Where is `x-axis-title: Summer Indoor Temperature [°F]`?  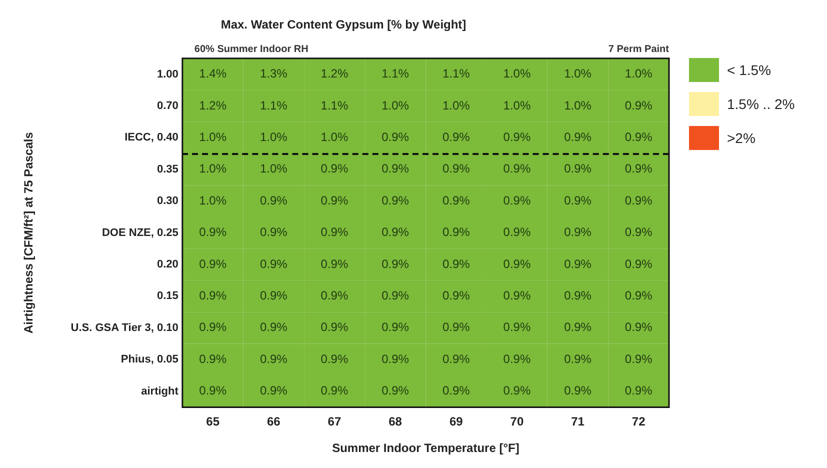
x-axis-title: Summer Indoor Temperature [°F] is located at coordinates (426, 448).